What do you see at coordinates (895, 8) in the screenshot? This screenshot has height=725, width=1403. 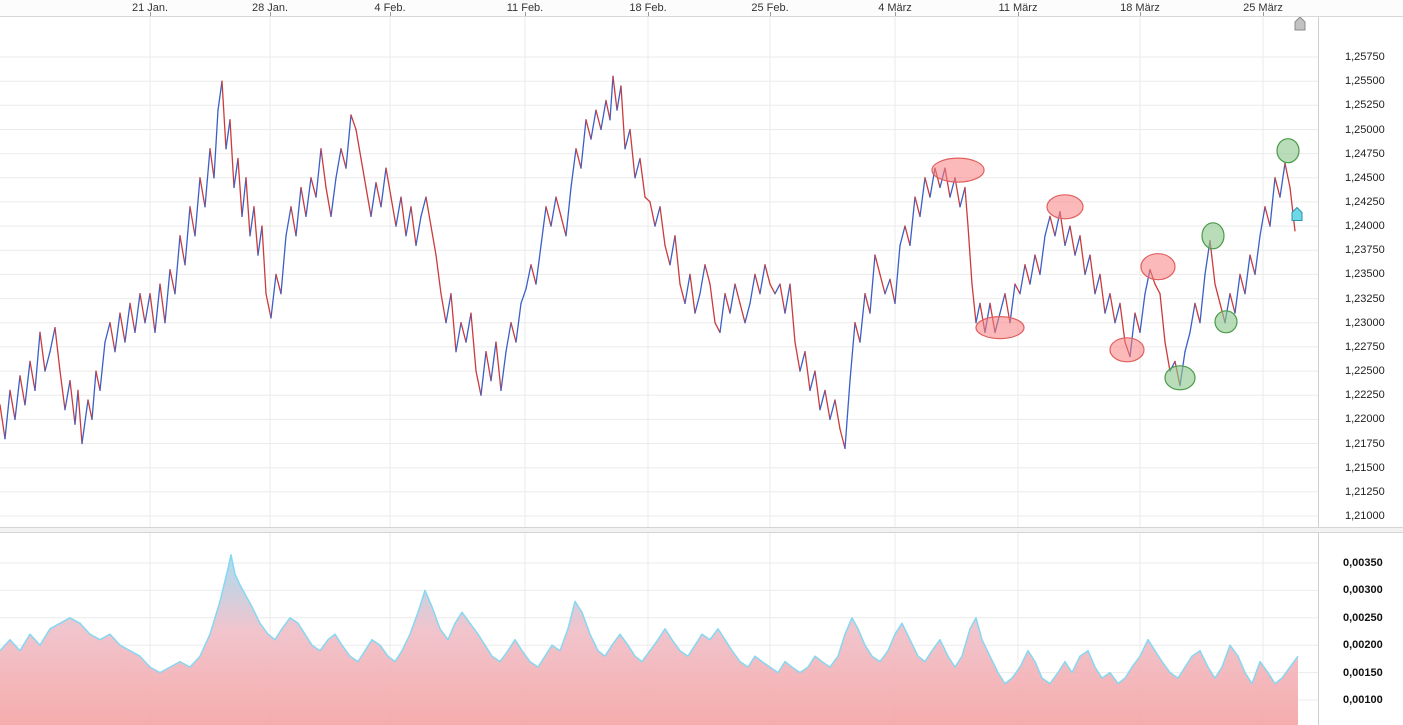 I see `date-label: 4 März` at bounding box center [895, 8].